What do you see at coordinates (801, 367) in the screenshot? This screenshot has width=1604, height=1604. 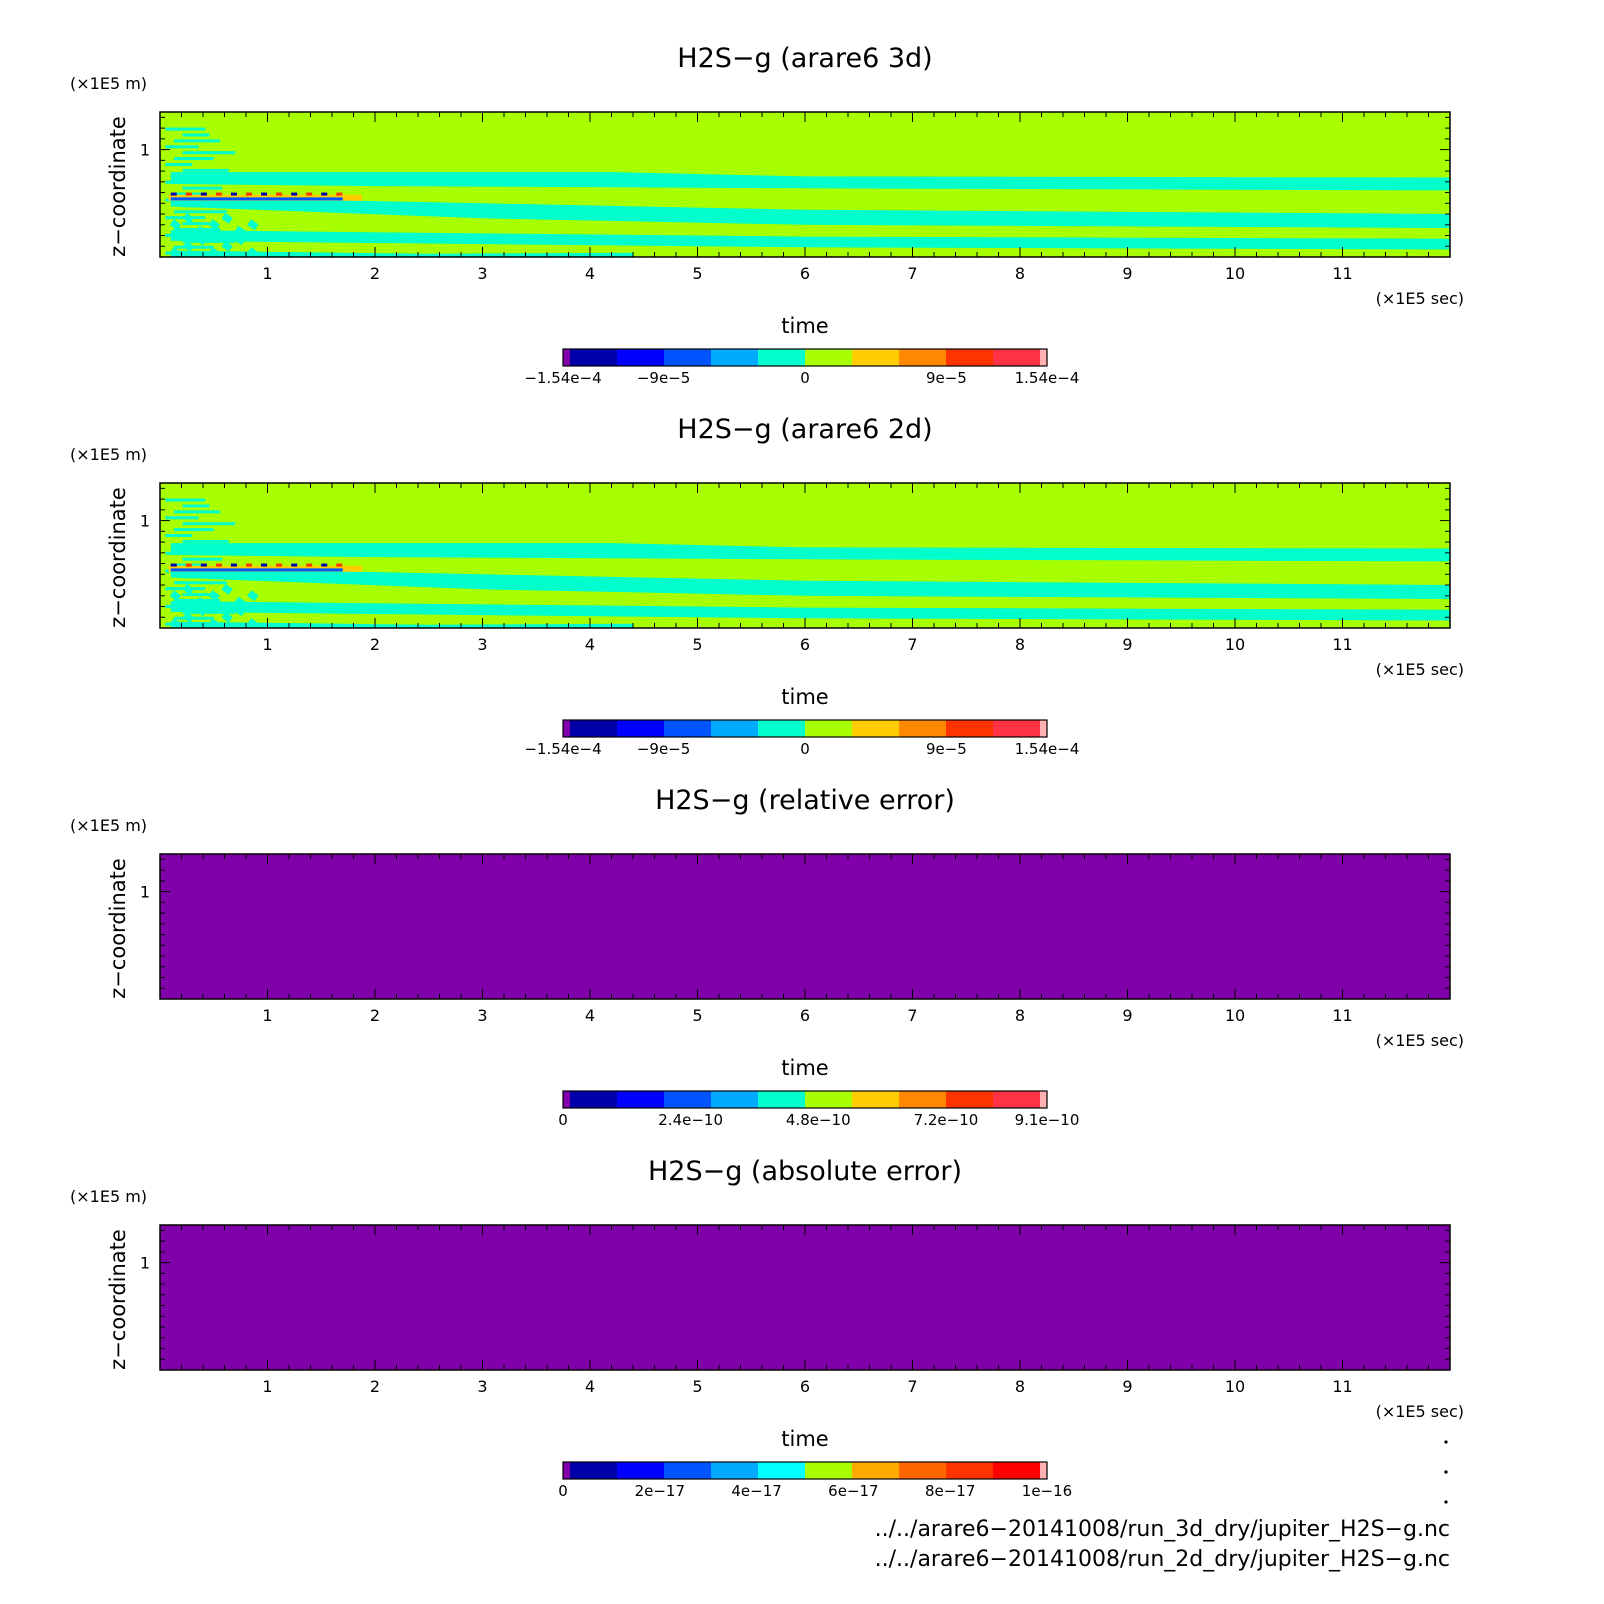 I see `colorbar: −1.54e−4 −9e−5 0 9e−5 1.54e−4` at bounding box center [801, 367].